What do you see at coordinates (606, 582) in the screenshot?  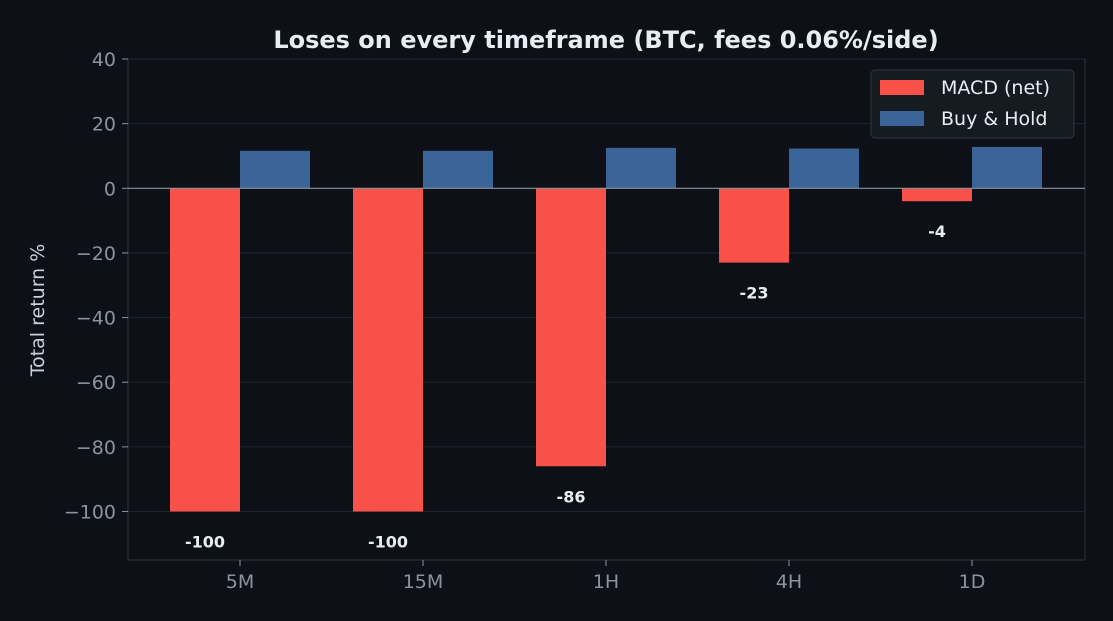 I see `x-tick-label: 1H` at bounding box center [606, 582].